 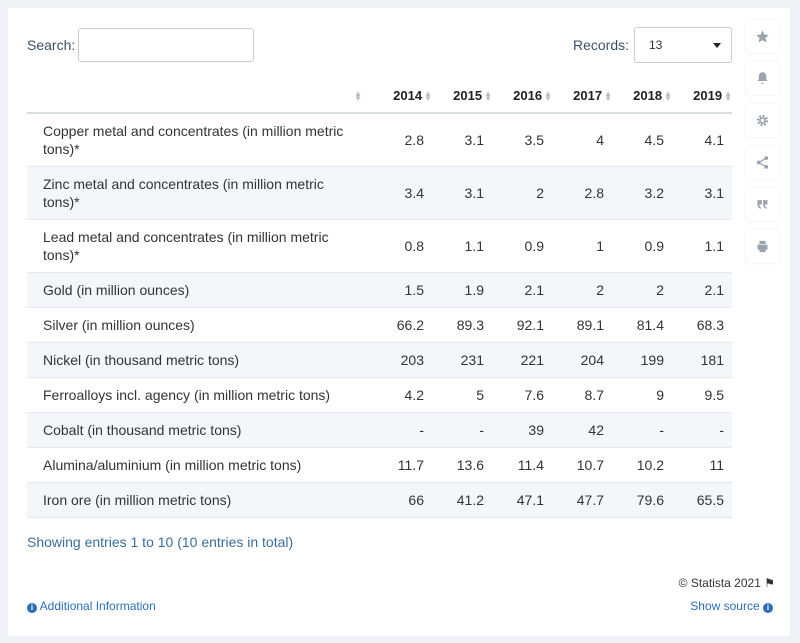 What do you see at coordinates (462, 395) in the screenshot?
I see `cell-2015: 5` at bounding box center [462, 395].